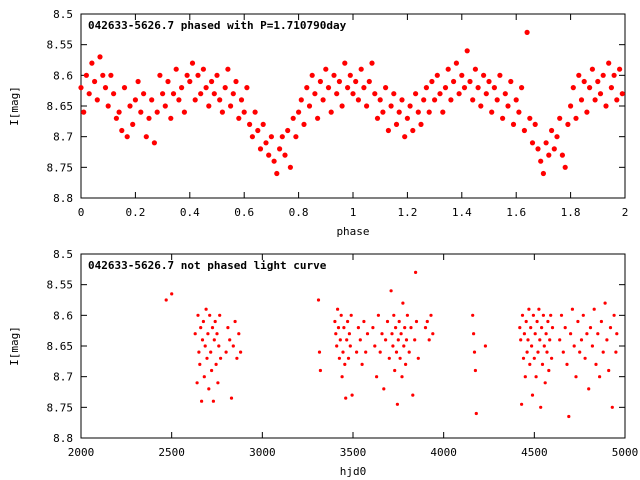 The image size is (640, 480). Describe the element at coordinates (443, 452) in the screenshot. I see `x-tick-label: 4000` at that location.